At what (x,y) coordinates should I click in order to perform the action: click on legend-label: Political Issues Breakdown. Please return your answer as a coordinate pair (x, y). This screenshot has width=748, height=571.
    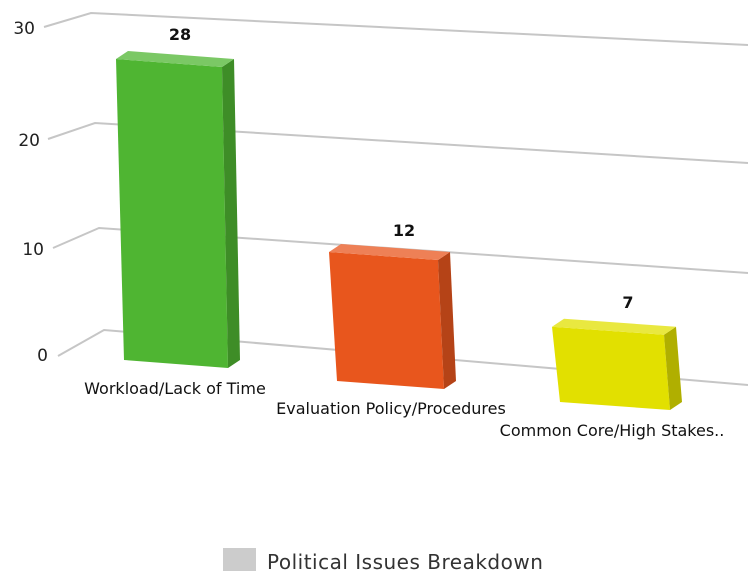
    Looking at the image, I should click on (405, 560).